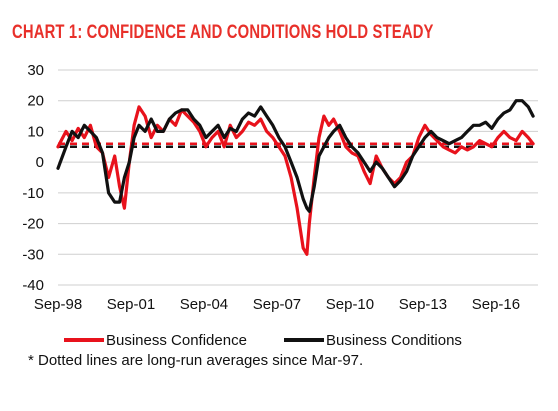 This screenshot has width=558, height=411. I want to click on x-tick-label: Sep-16, so click(496, 304).